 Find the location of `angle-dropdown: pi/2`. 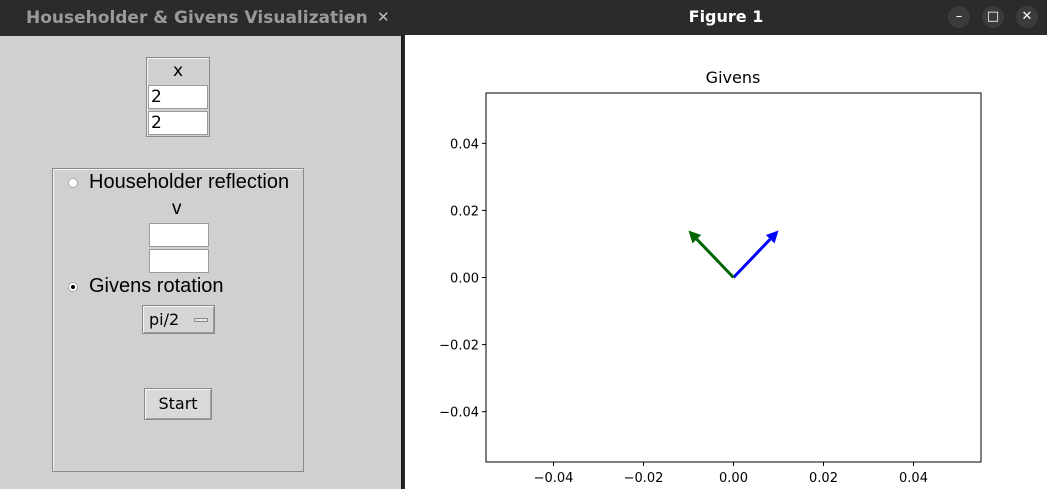

angle-dropdown: pi/2 is located at coordinates (178, 319).